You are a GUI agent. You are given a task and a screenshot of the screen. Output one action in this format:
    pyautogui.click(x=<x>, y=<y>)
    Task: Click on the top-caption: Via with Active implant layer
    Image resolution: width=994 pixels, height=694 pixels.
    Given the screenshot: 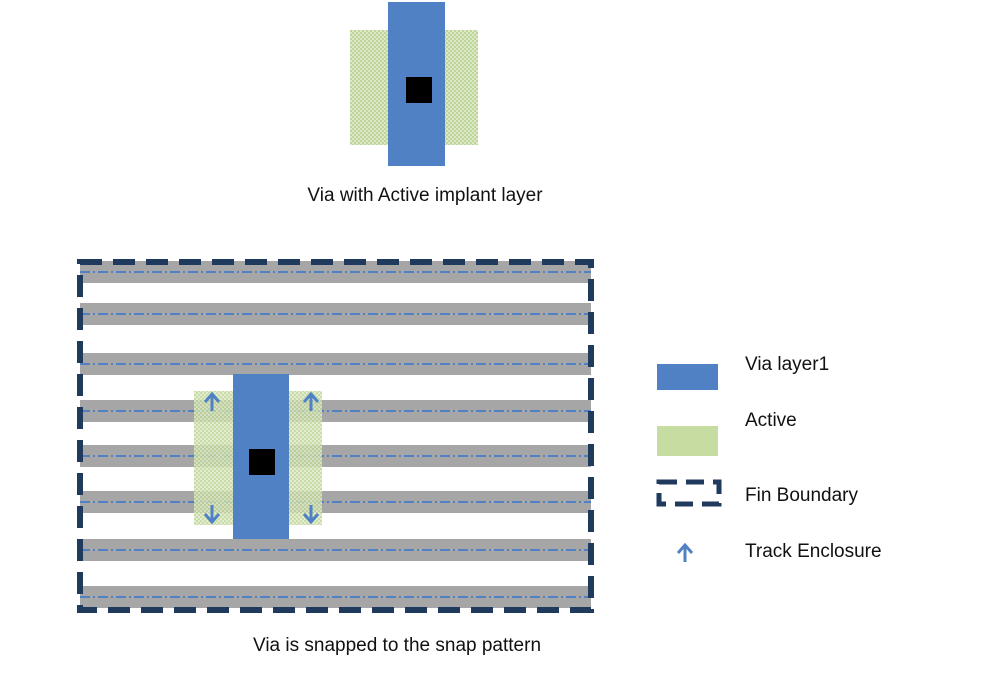 What is the action you would take?
    pyautogui.click(x=425, y=195)
    